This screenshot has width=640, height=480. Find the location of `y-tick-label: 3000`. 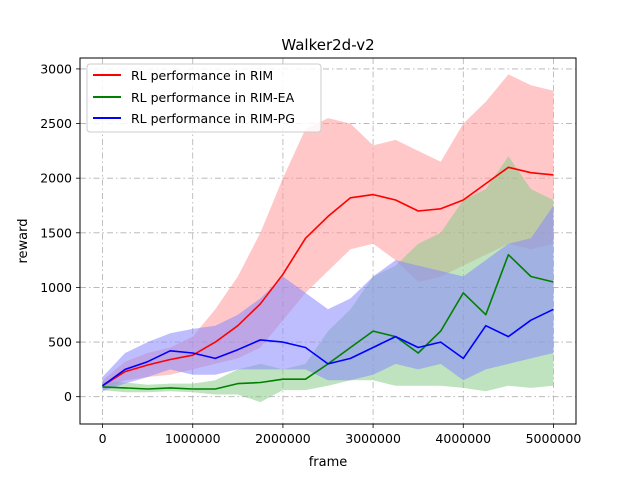

y-tick-label: 3000 is located at coordinates (56, 68).